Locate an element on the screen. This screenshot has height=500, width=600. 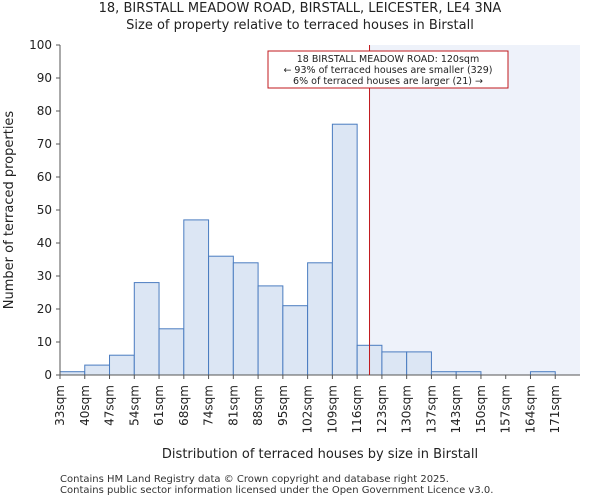
x-tick-label: 88sqm is located at coordinates (258, 405).